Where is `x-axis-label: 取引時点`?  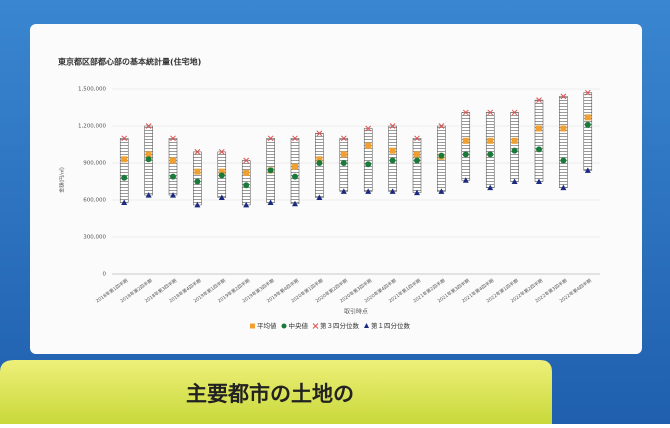 x-axis-label: 取引時点 is located at coordinates (356, 312).